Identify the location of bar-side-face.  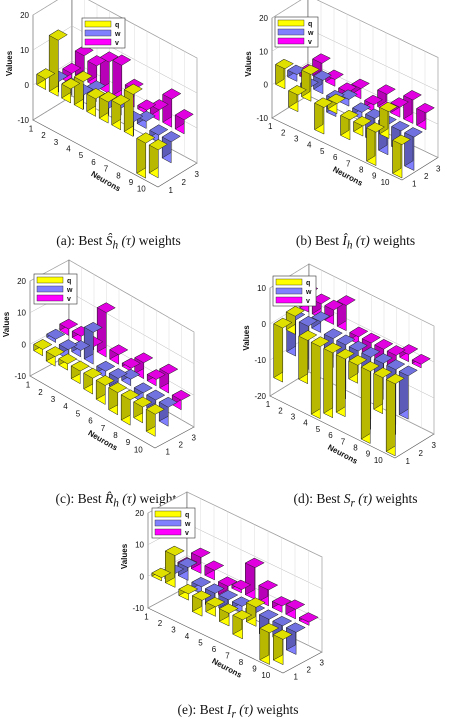
(390, 412).